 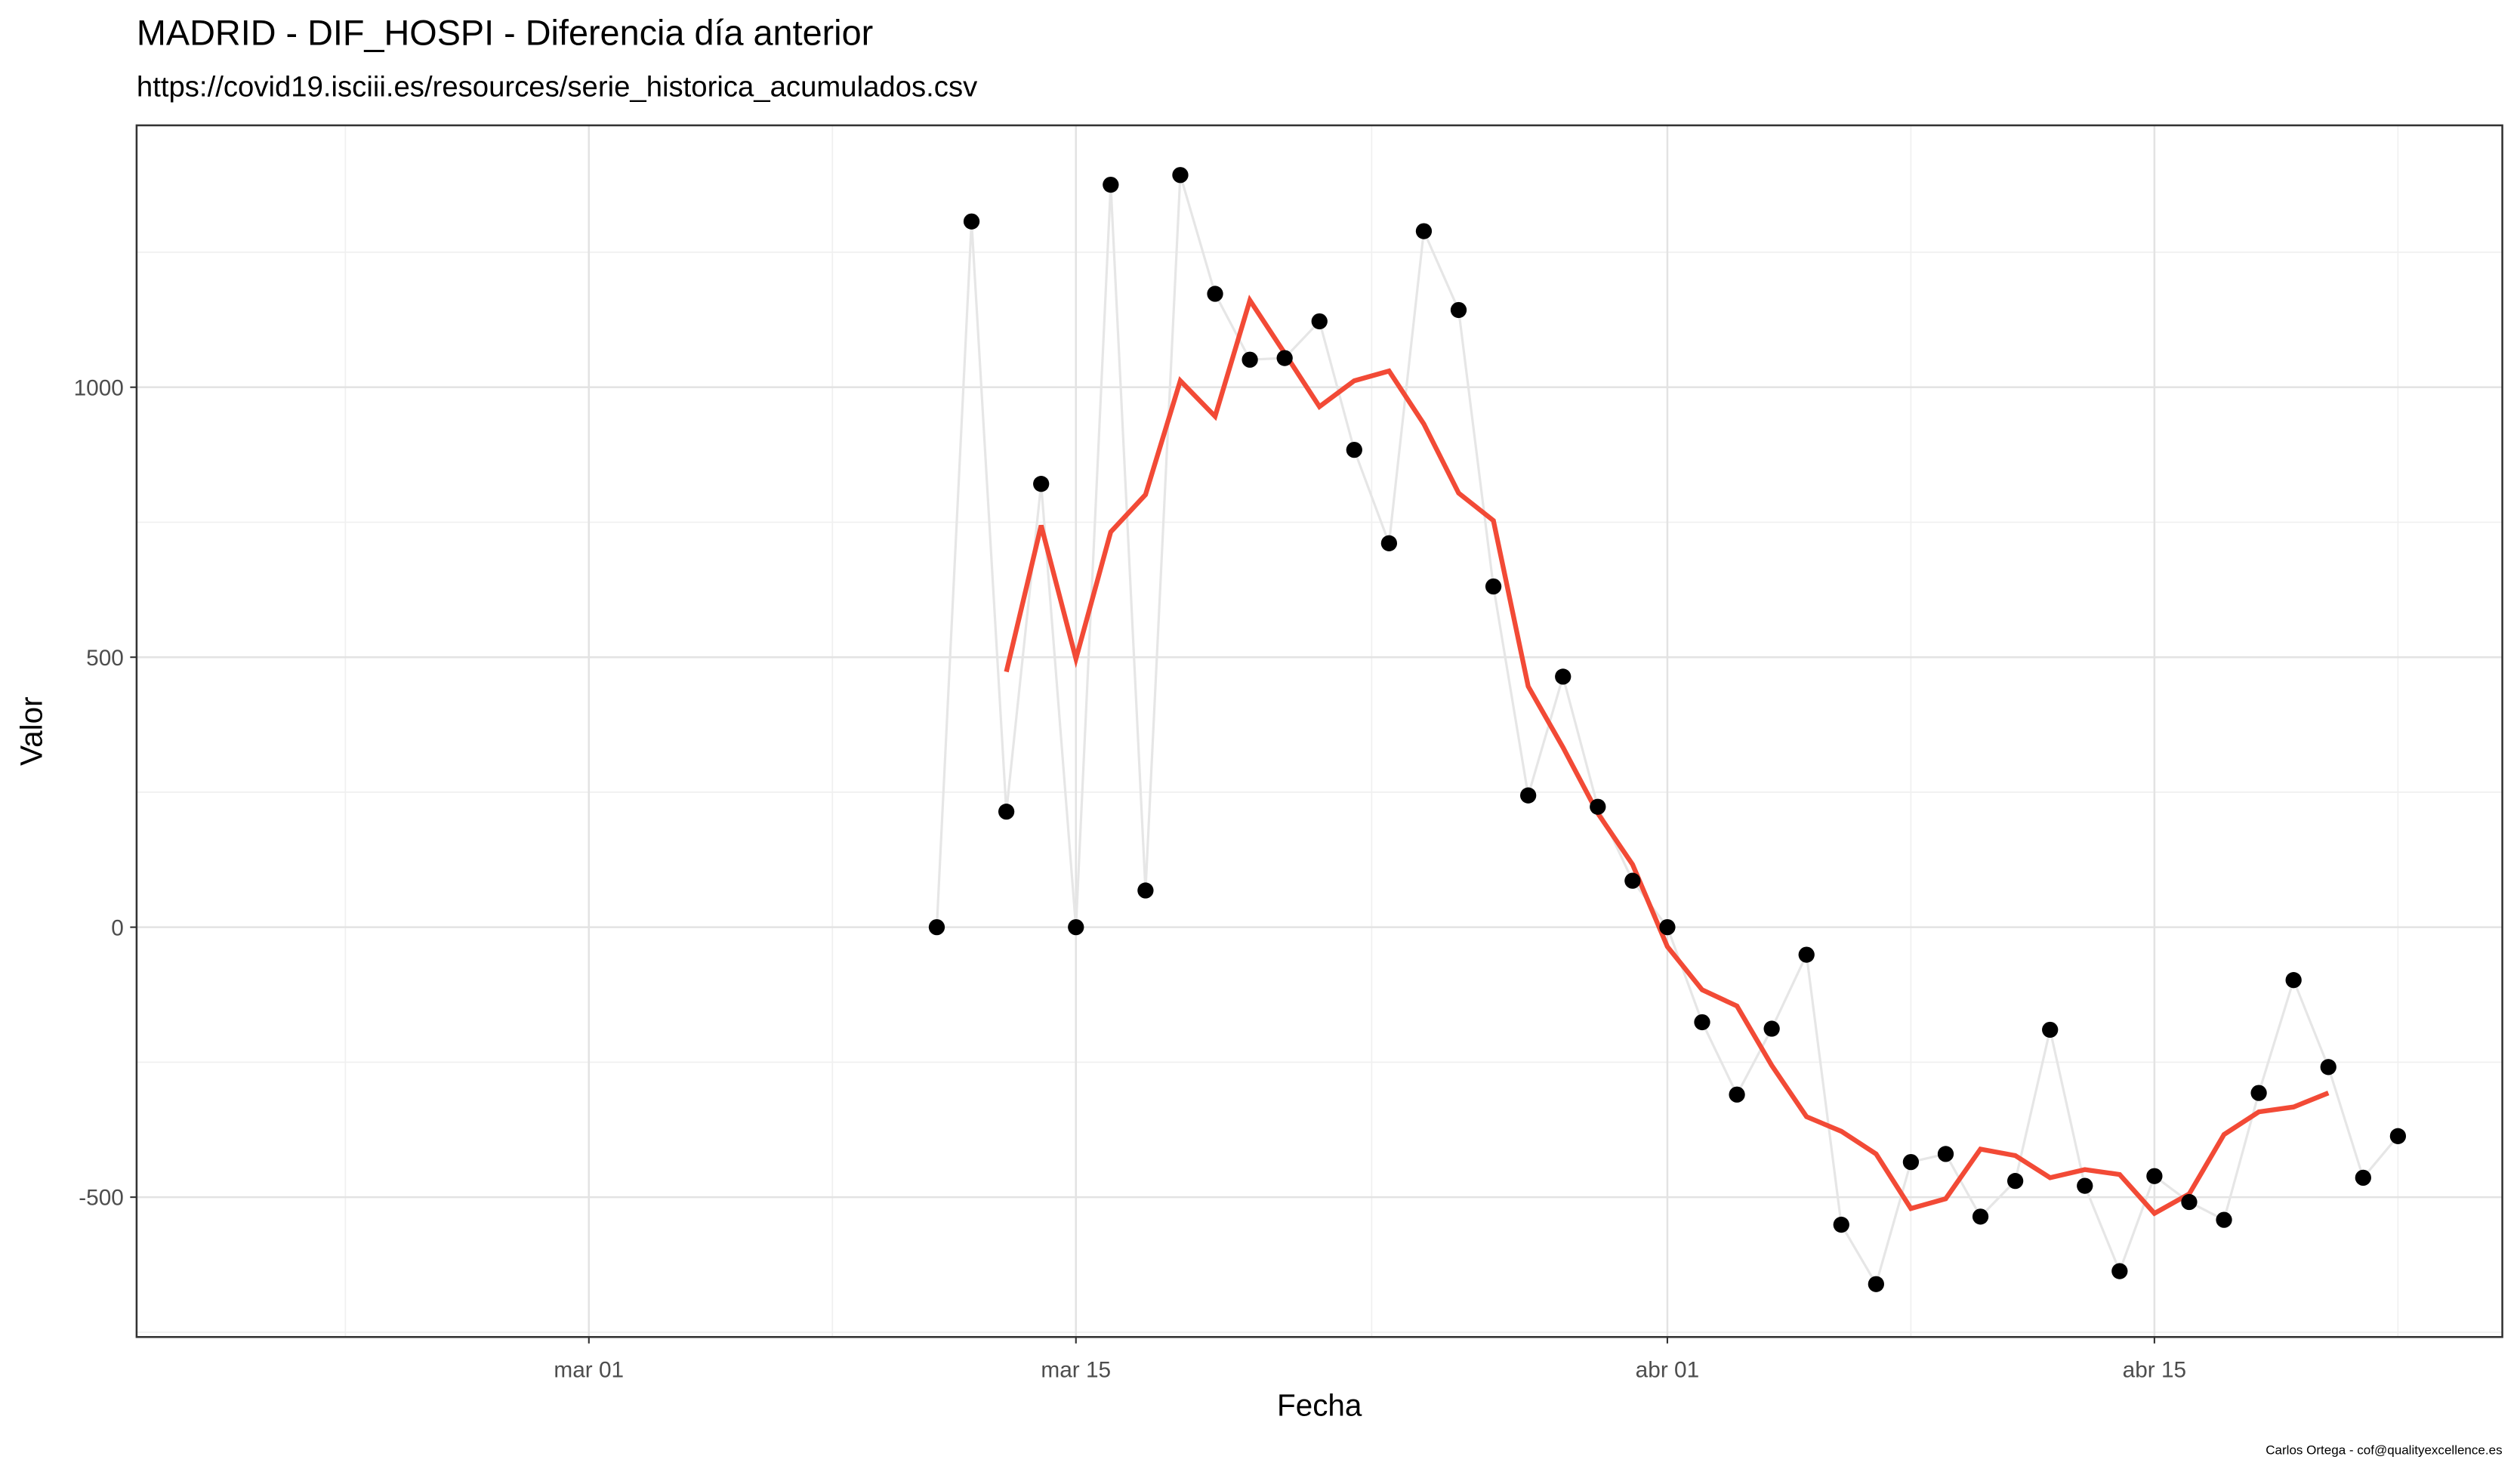 What do you see at coordinates (1319, 1405) in the screenshot?
I see `x-axis-title: Fecha` at bounding box center [1319, 1405].